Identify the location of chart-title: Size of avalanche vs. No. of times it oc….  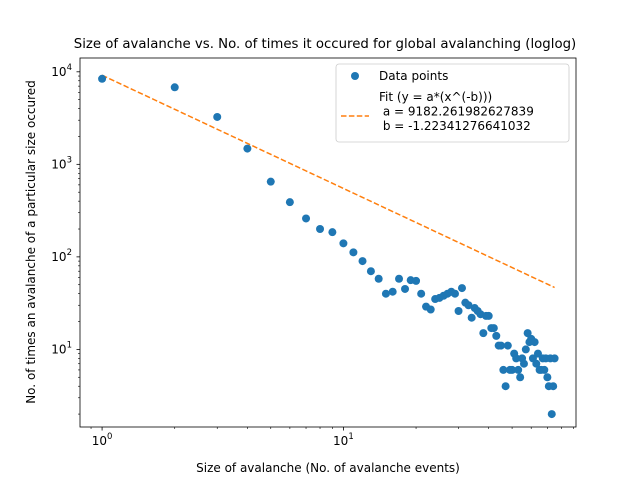
(325, 44).